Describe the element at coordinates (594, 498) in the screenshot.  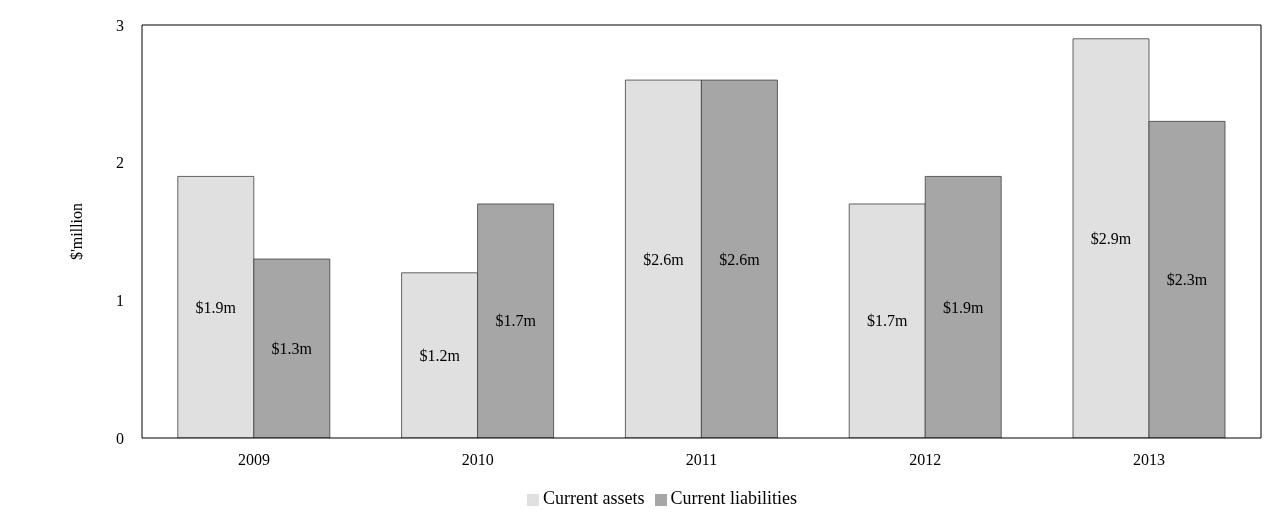
I see `legend-label: Current assets` at that location.